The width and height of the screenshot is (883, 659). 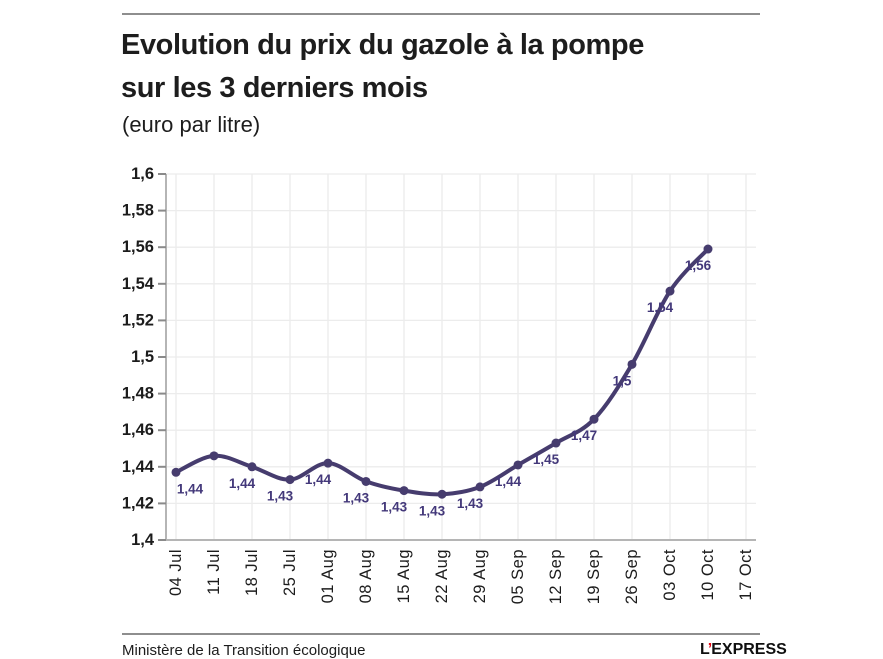 What do you see at coordinates (138, 211) in the screenshot?
I see `y-tick-label: 1,58` at bounding box center [138, 211].